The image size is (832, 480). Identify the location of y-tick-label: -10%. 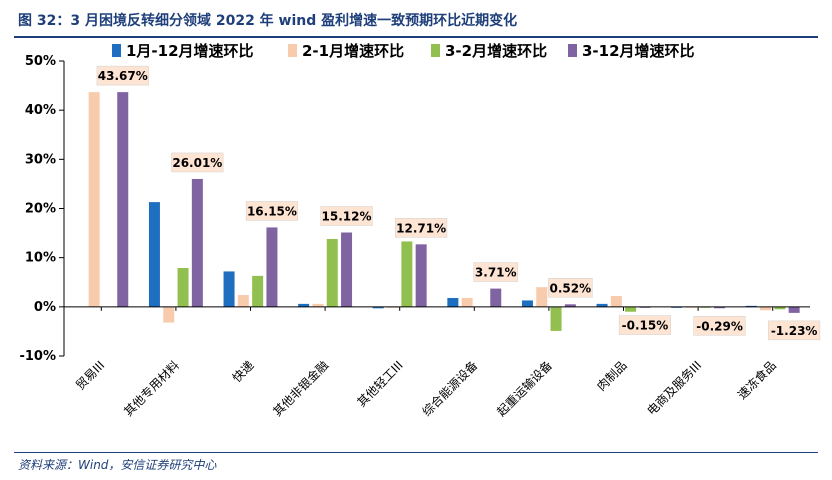
(37, 356).